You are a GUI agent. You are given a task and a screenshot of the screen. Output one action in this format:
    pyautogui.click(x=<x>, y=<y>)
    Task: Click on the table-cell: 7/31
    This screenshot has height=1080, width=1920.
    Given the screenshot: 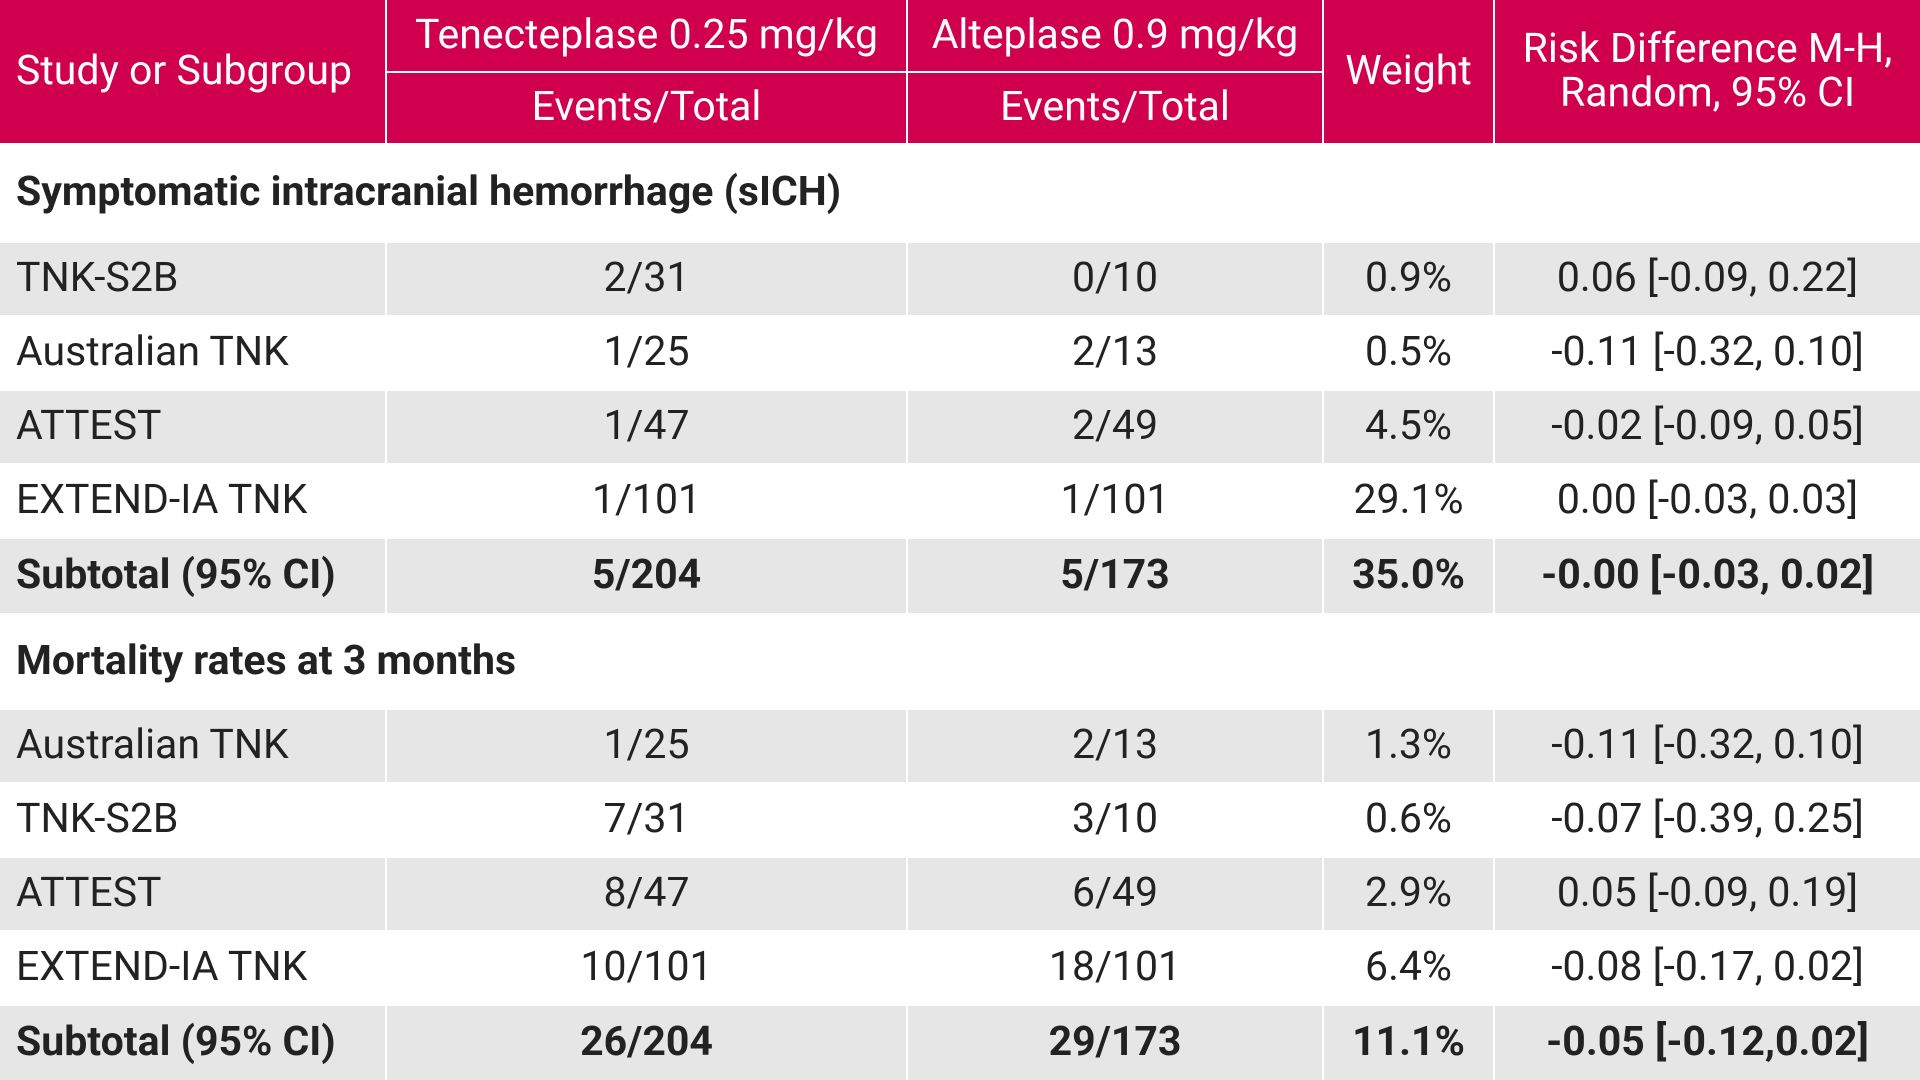 What is the action you would take?
    pyautogui.click(x=646, y=820)
    